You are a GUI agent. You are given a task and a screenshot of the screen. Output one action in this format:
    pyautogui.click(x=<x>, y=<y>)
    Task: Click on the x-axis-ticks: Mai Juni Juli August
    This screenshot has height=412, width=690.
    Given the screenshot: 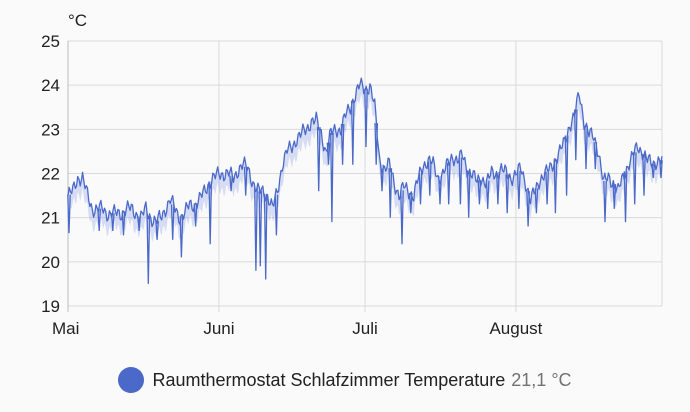 What is the action you would take?
    pyautogui.click(x=297, y=328)
    